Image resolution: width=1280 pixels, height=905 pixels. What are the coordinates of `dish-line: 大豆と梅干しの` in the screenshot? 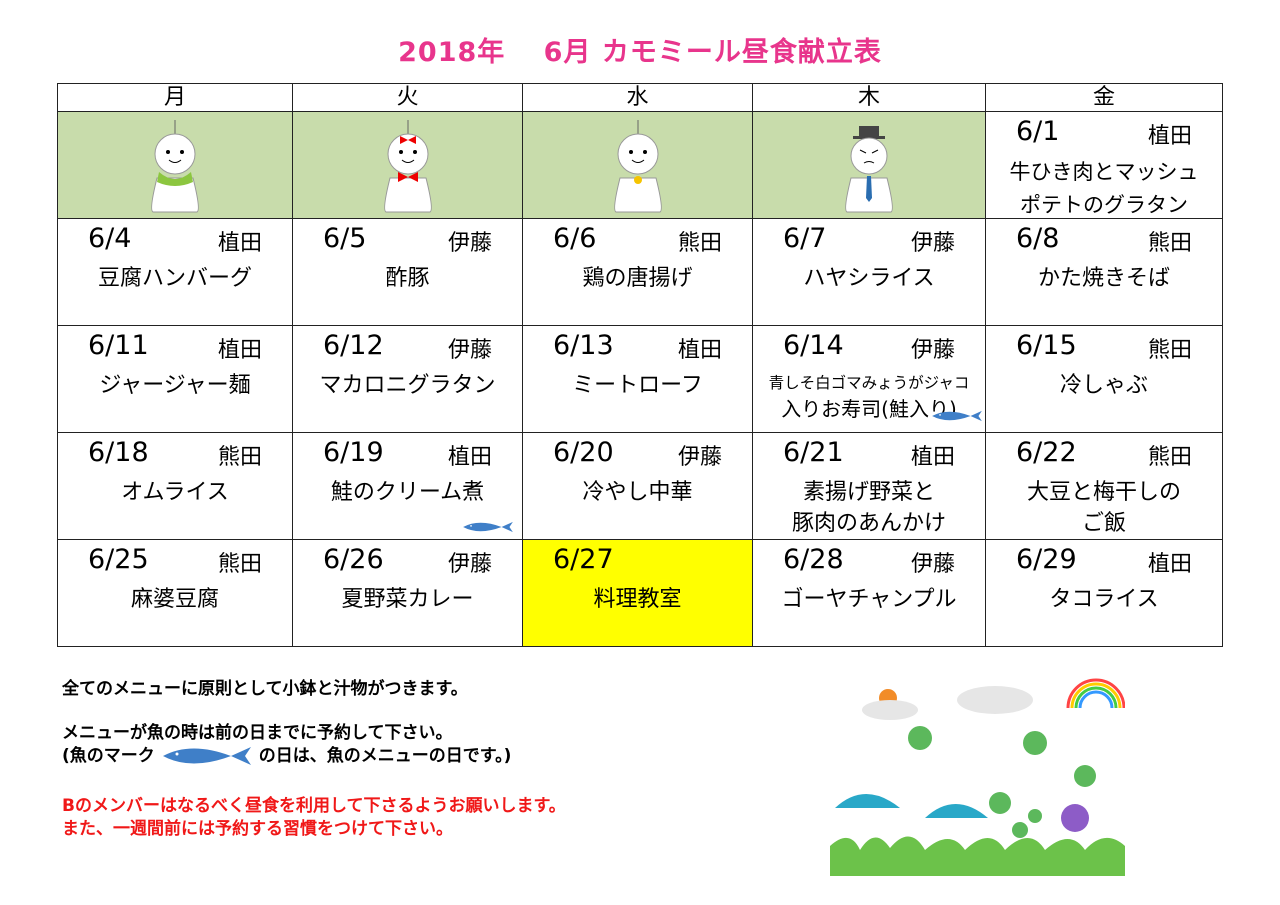 It's located at (1103, 492).